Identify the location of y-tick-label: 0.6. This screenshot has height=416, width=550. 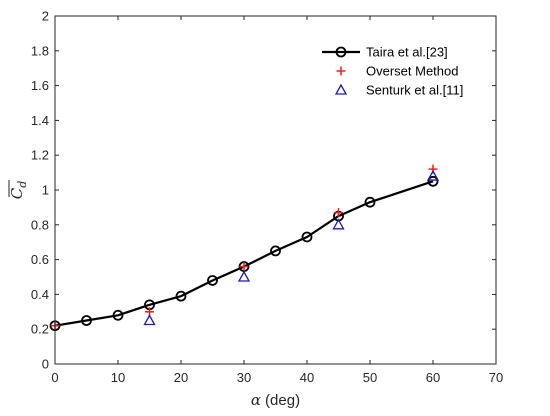
(40, 259).